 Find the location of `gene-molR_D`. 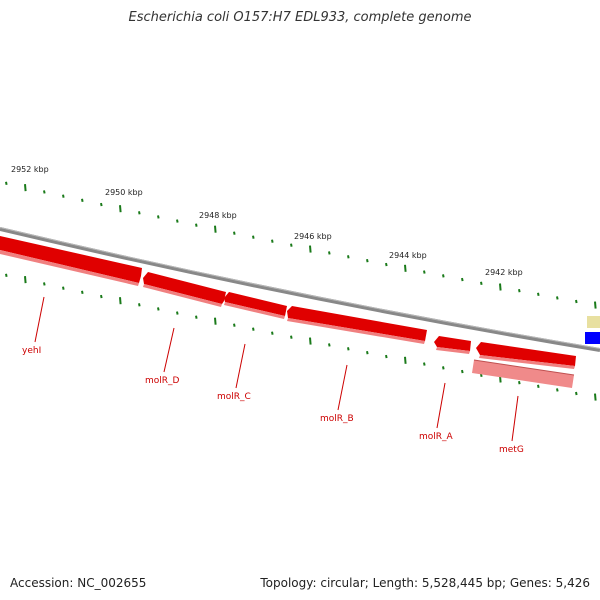

gene-molR_D is located at coordinates (184, 289).